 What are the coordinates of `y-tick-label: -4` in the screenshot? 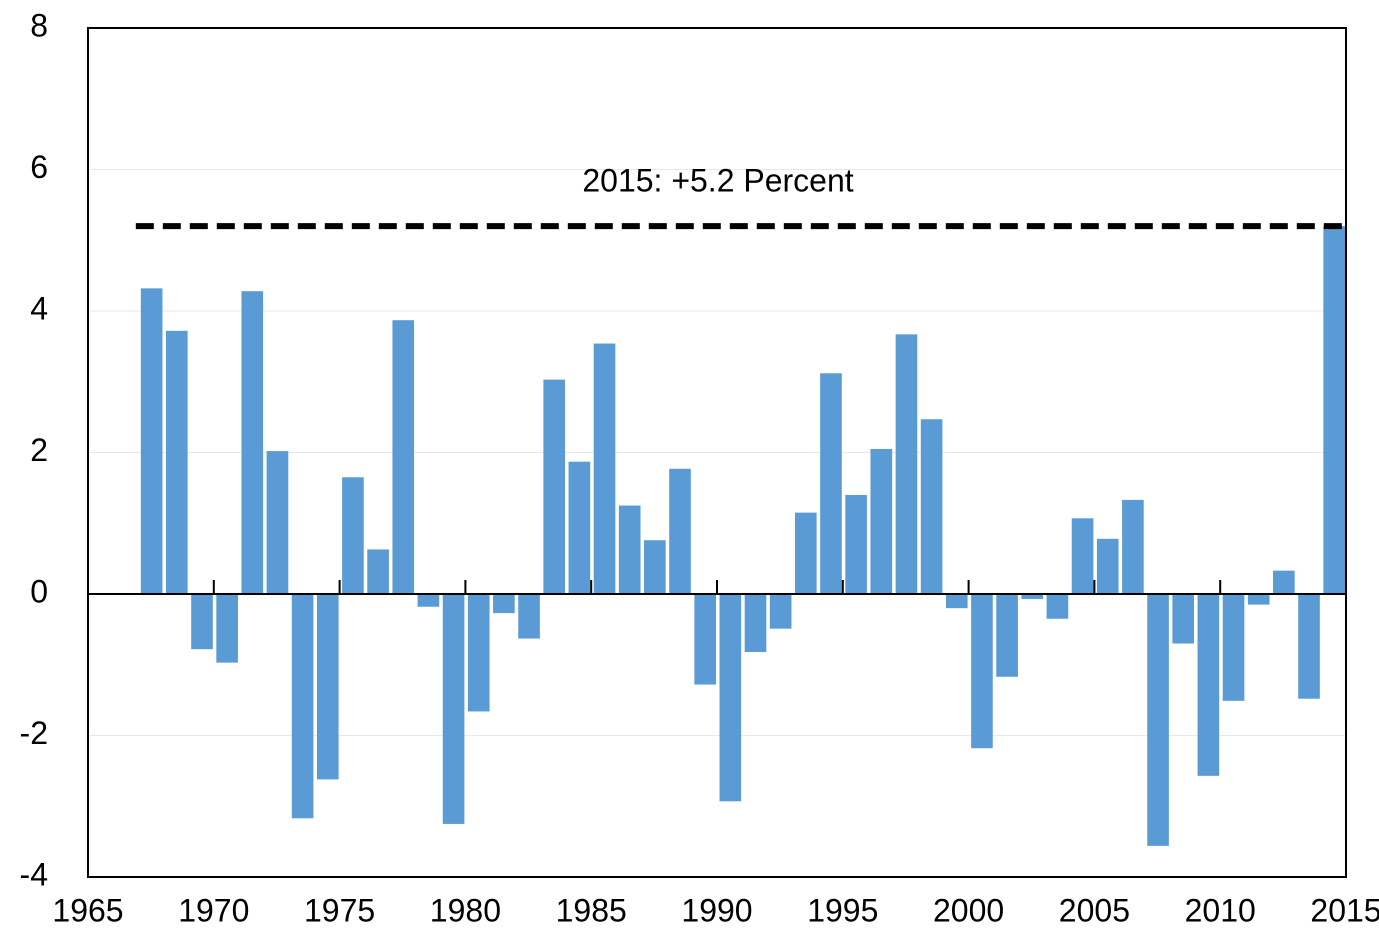 It's located at (34, 874).